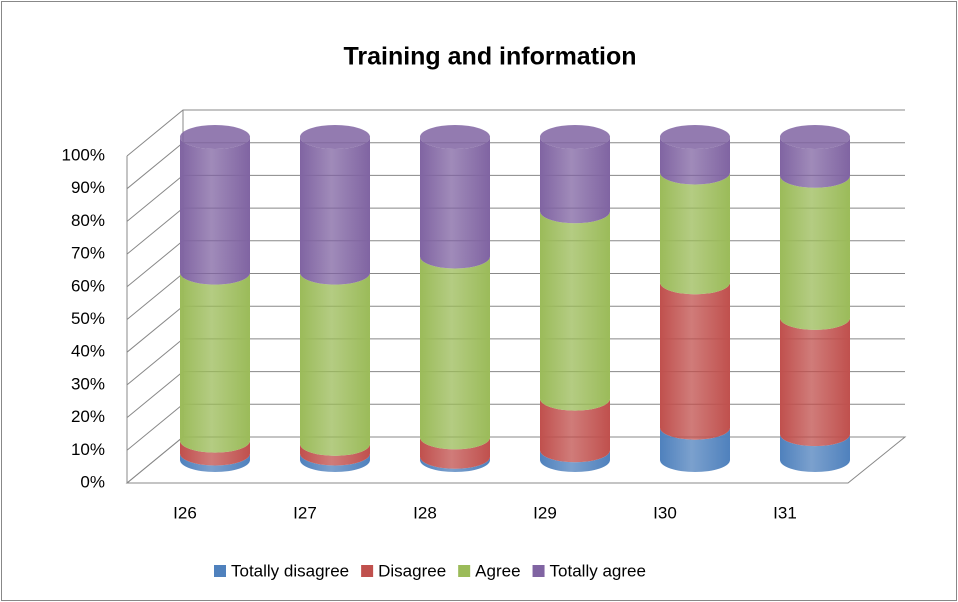 This screenshot has height=602, width=958. Describe the element at coordinates (88, 220) in the screenshot. I see `y-tick-label: 80%` at that location.